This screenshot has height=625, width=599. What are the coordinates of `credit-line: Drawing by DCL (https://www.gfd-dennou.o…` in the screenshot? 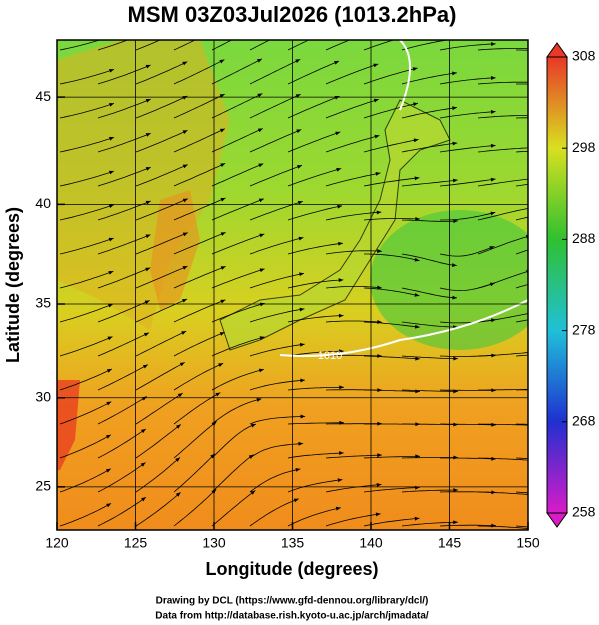 It's located at (292, 601).